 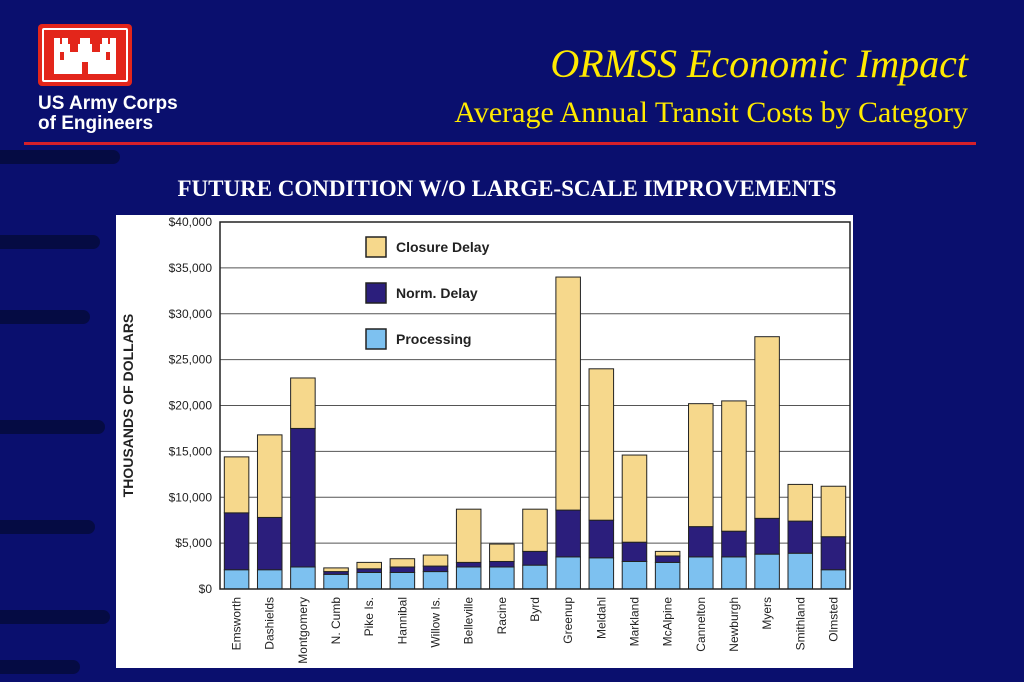 What do you see at coordinates (191, 451) in the screenshot?
I see `y-tick-label: $15,000` at bounding box center [191, 451].